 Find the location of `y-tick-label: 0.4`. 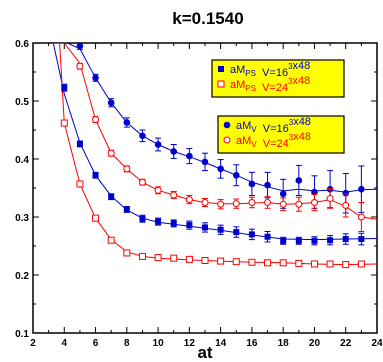

y-tick-label: 0.4 is located at coordinates (22, 160).